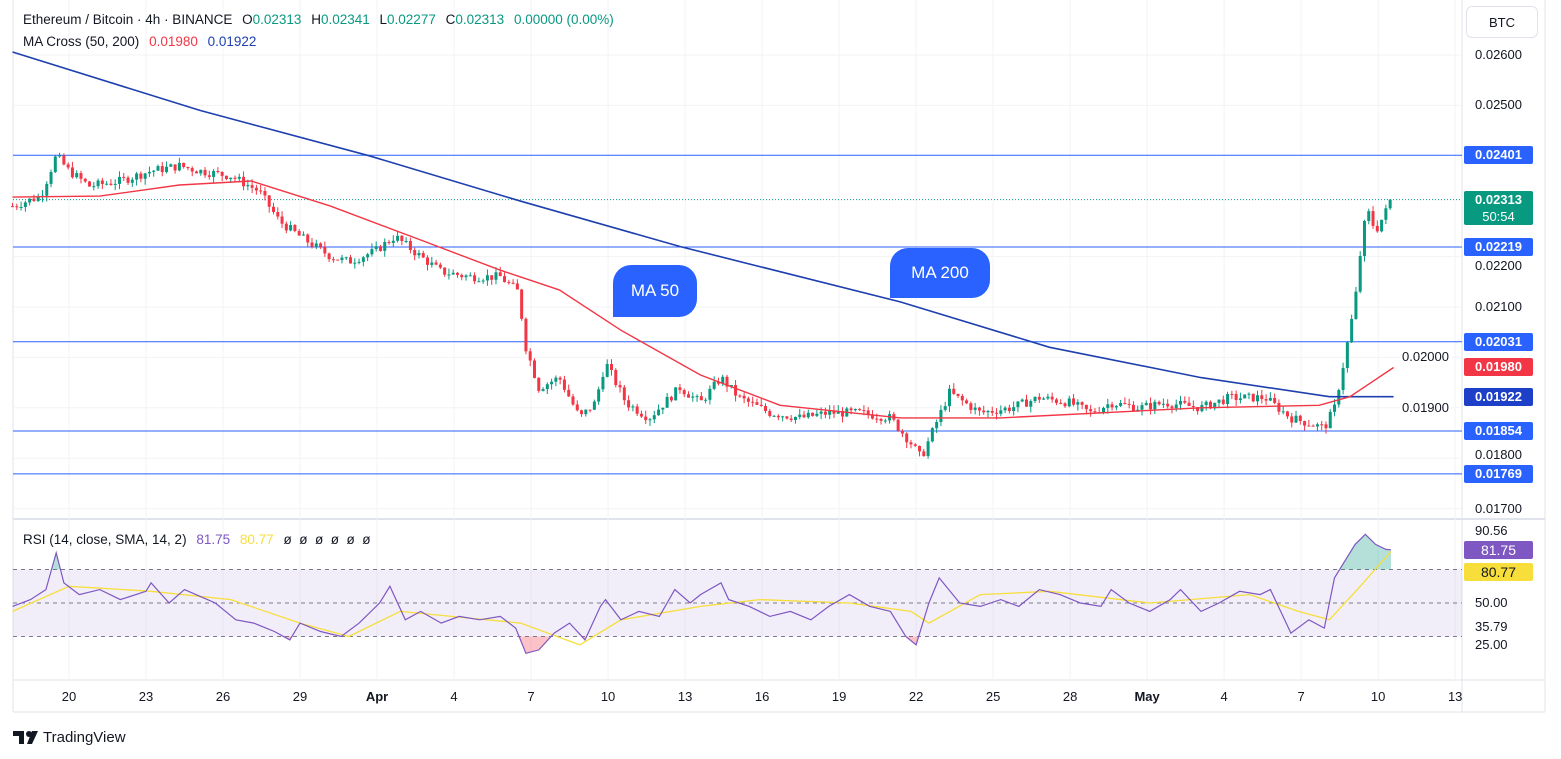 Image resolution: width=1561 pixels, height=759 pixels. I want to click on rsi-sma-value: 80.77, so click(256, 539).